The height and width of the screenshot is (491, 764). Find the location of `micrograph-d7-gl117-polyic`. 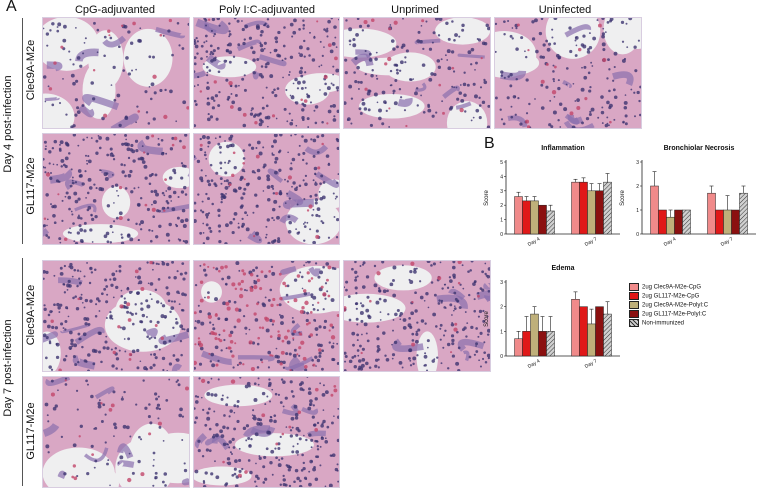

micrograph-d7-gl117-polyic is located at coordinates (266, 432).